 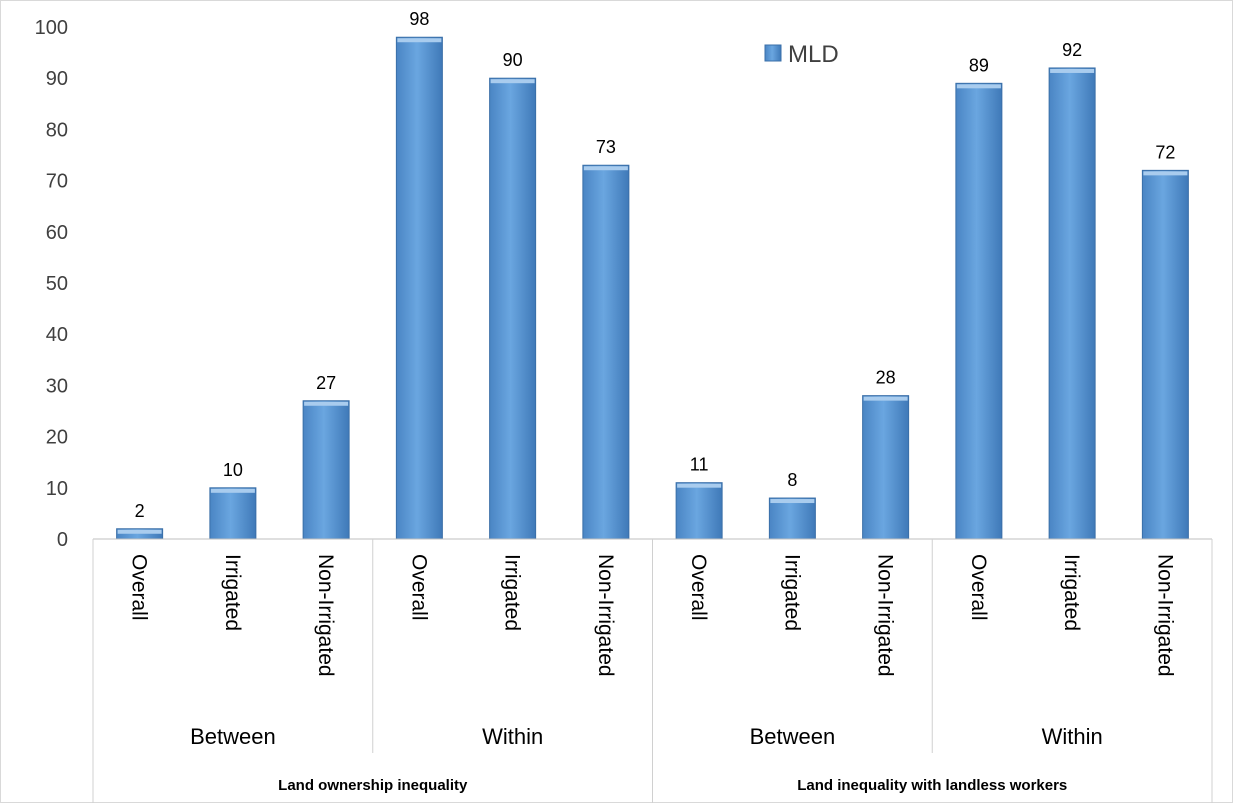 What do you see at coordinates (57, 489) in the screenshot?
I see `y-tick-label: 10` at bounding box center [57, 489].